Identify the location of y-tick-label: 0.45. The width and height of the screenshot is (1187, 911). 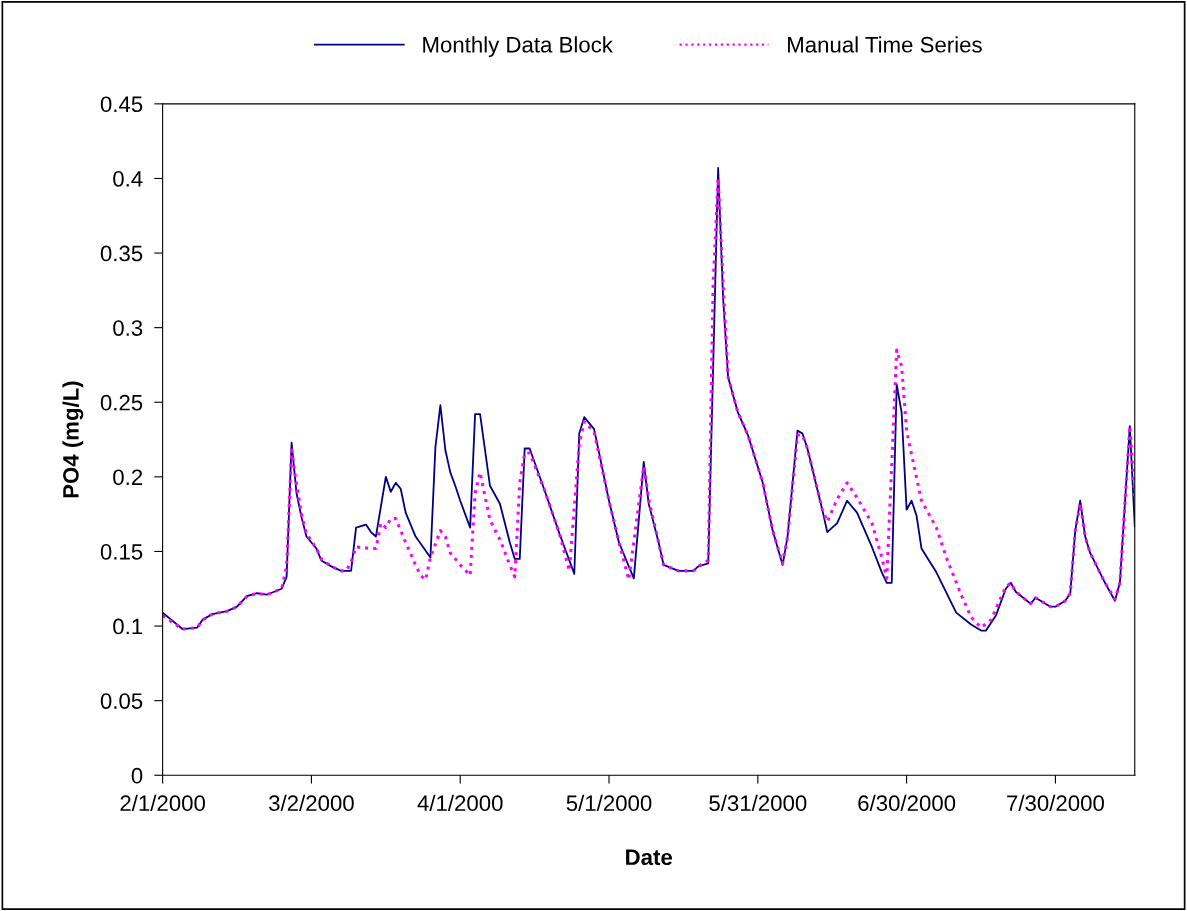
(121, 104).